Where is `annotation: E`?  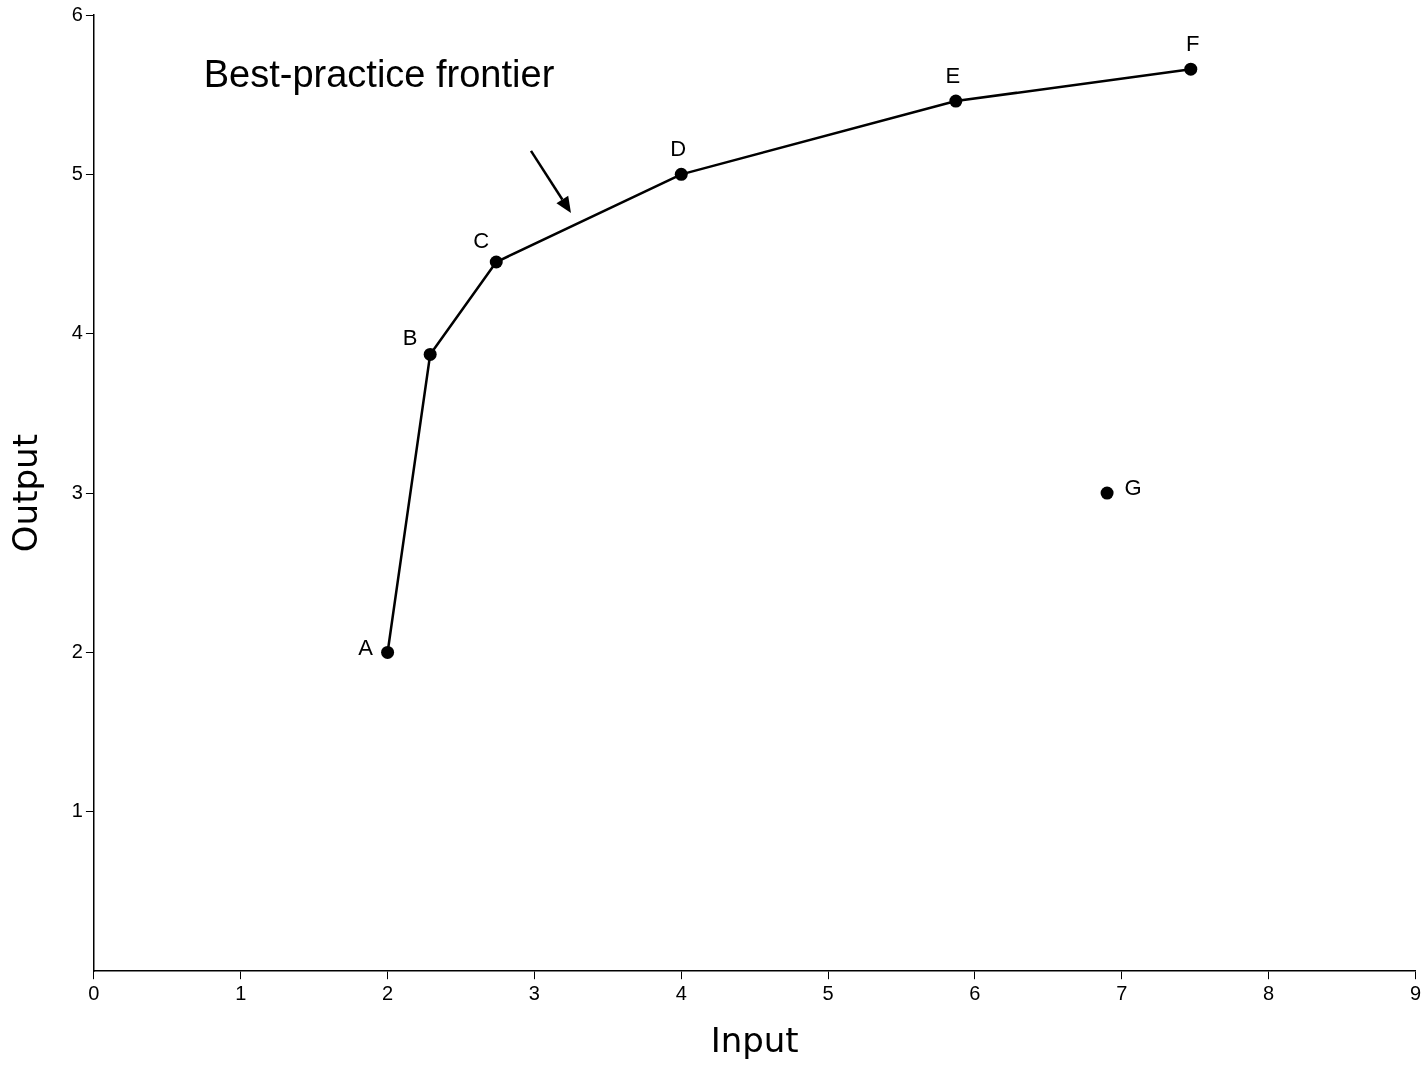
annotation: E is located at coordinates (953, 76).